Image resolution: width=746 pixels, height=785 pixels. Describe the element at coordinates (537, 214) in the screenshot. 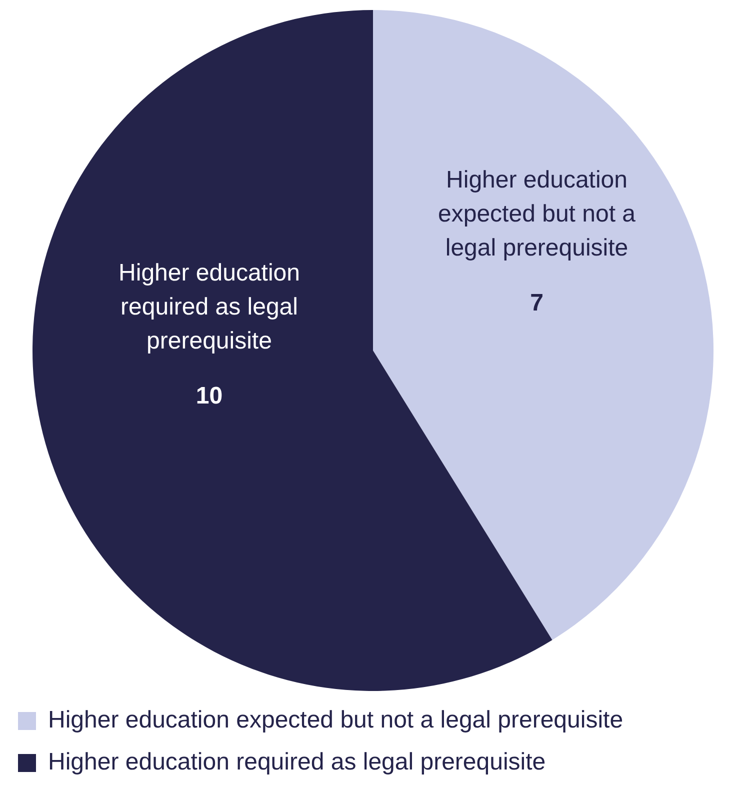

I see `slice-label: Higher education expected but not a legal prerequisite` at that location.